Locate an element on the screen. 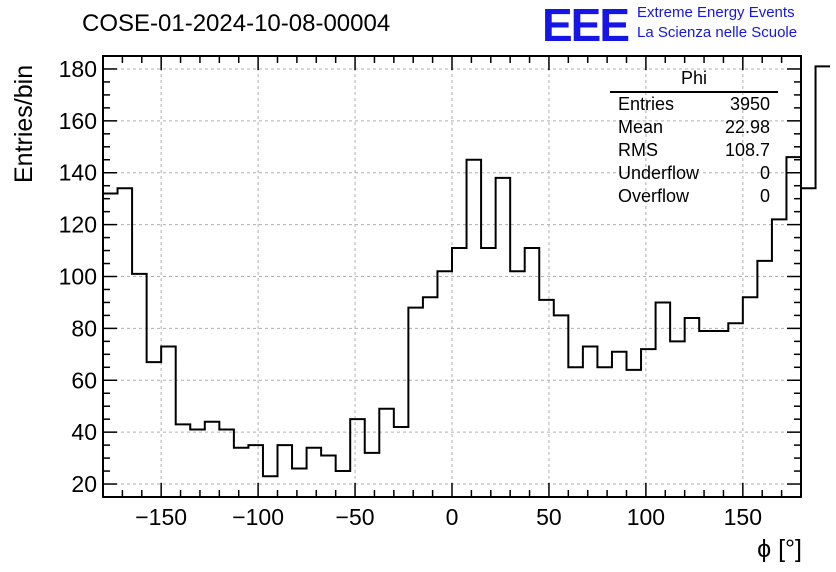 The height and width of the screenshot is (572, 836). y-tick-label: 40 is located at coordinates (84, 432).